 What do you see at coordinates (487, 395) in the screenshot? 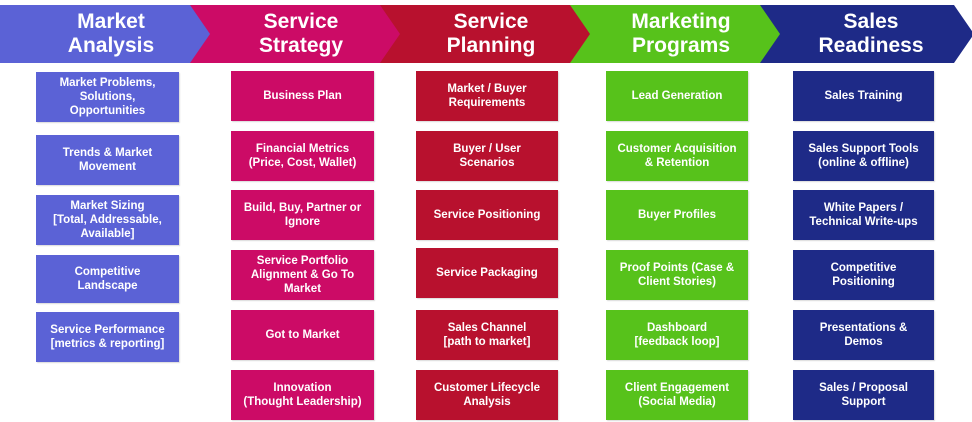
I see `stage-item: Customer Lifecycle Analysis` at bounding box center [487, 395].